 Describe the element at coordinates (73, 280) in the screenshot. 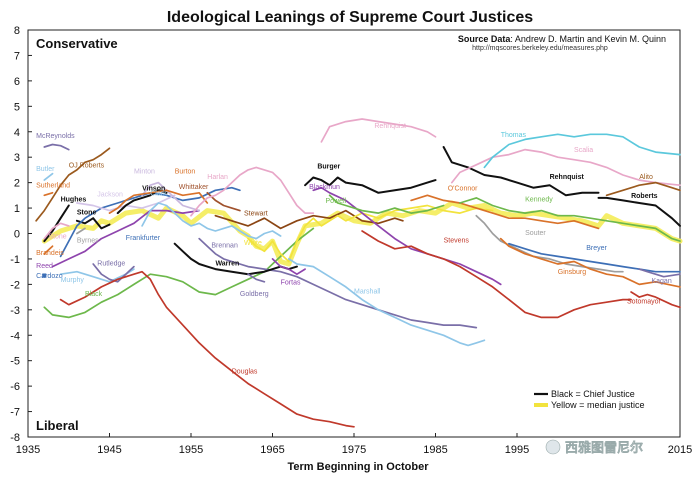

I see `series-label-murphy: Murphy` at that location.